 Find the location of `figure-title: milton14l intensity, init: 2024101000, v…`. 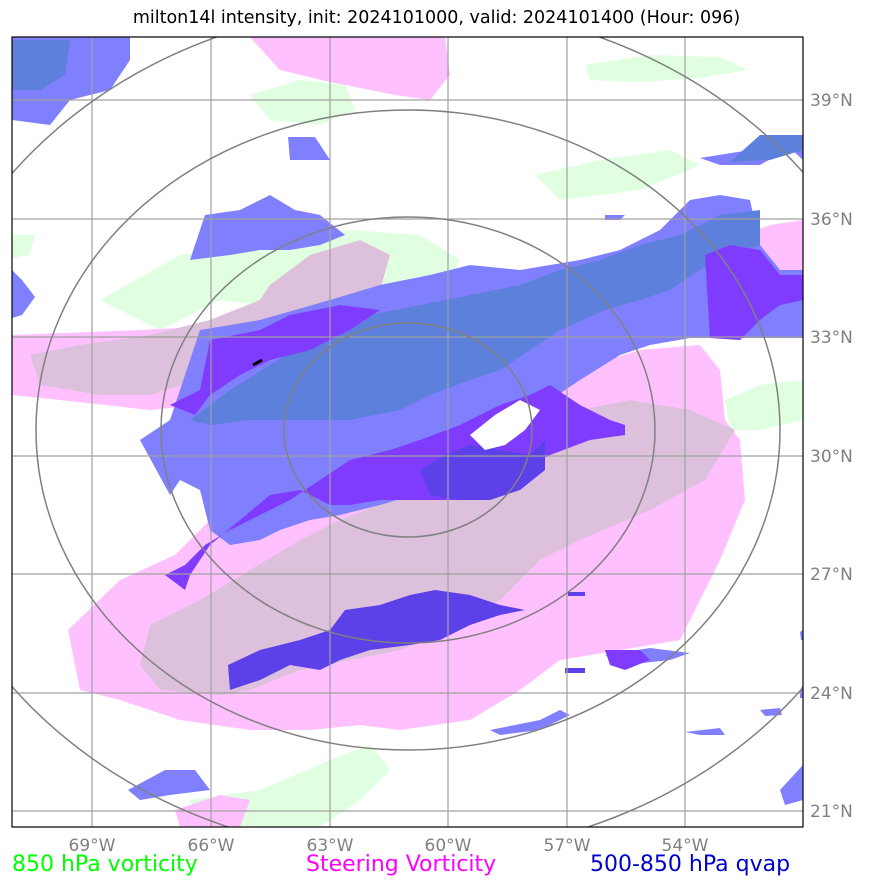

figure-title: milton14l intensity, init: 2024101000, v… is located at coordinates (436, 18).